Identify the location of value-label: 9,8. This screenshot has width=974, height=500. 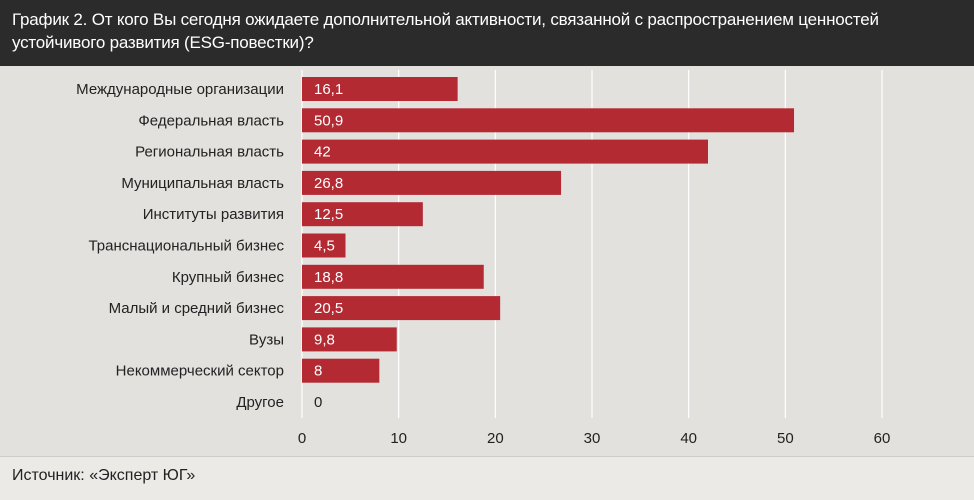
(324, 339).